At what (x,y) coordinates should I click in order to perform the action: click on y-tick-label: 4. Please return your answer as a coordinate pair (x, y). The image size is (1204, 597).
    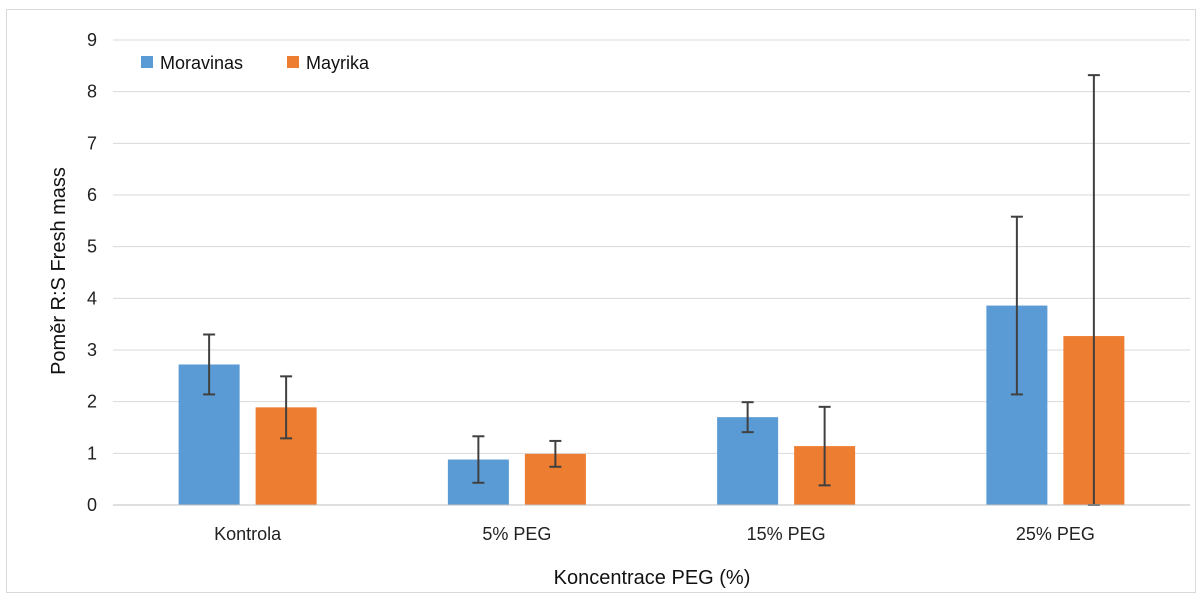
    Looking at the image, I should click on (92, 298).